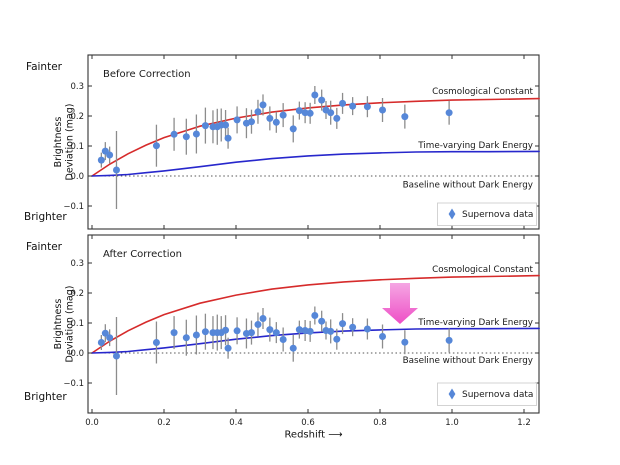 This screenshot has height=465, width=620. Describe the element at coordinates (44, 67) in the screenshot. I see `fainter-label-top: Fainter` at that location.